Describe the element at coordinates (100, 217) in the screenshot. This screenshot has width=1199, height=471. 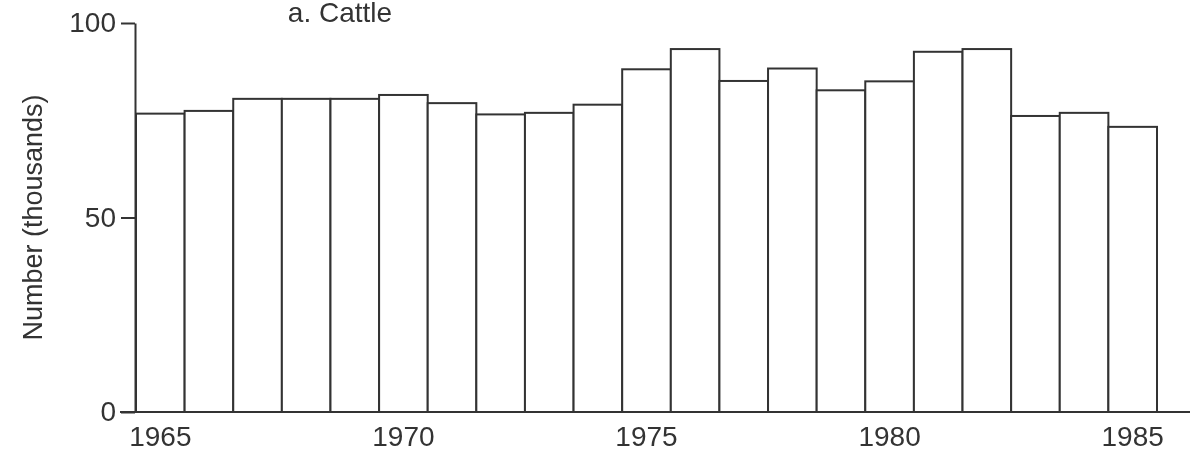
I see `y-tick-label: 50` at that location.